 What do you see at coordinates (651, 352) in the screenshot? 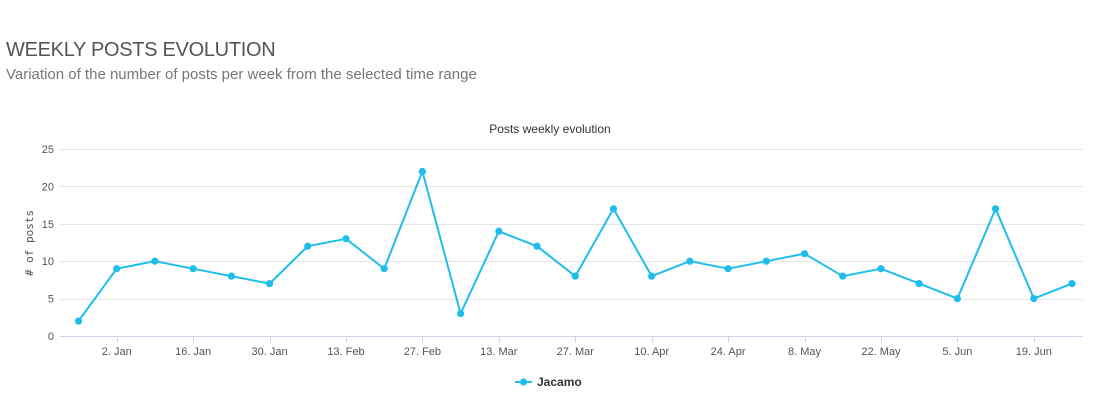
I see `x-tick-label: 10. Apr` at bounding box center [651, 352].